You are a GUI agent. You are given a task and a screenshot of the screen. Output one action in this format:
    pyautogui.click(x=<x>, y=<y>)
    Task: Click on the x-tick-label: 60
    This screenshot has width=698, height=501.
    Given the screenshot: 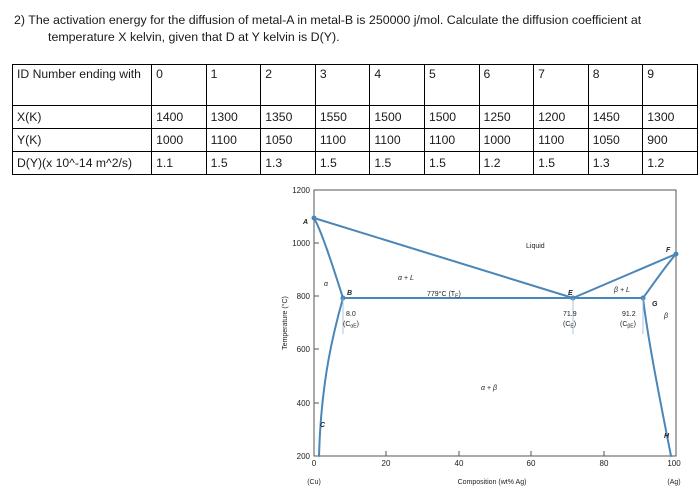 What is the action you would take?
    pyautogui.click(x=531, y=463)
    